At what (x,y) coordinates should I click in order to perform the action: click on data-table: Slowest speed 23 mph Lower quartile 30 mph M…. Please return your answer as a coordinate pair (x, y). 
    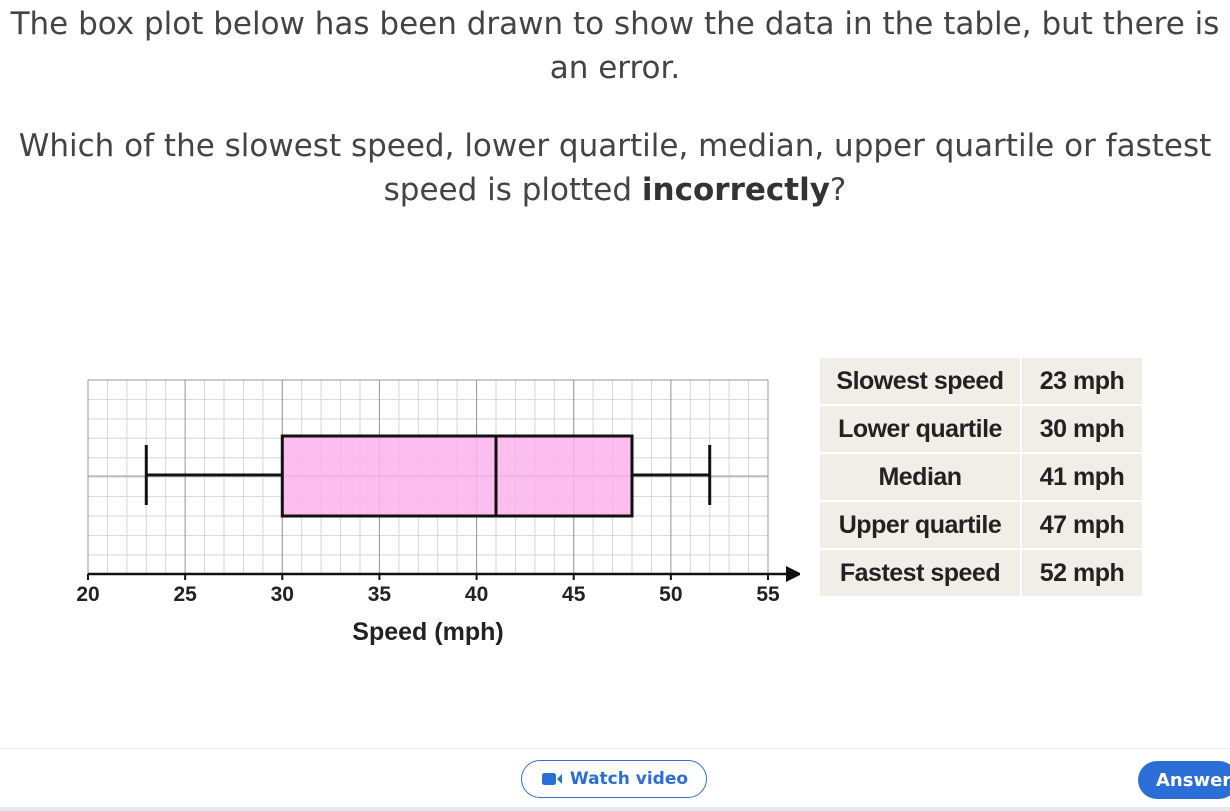
    Looking at the image, I should click on (981, 477).